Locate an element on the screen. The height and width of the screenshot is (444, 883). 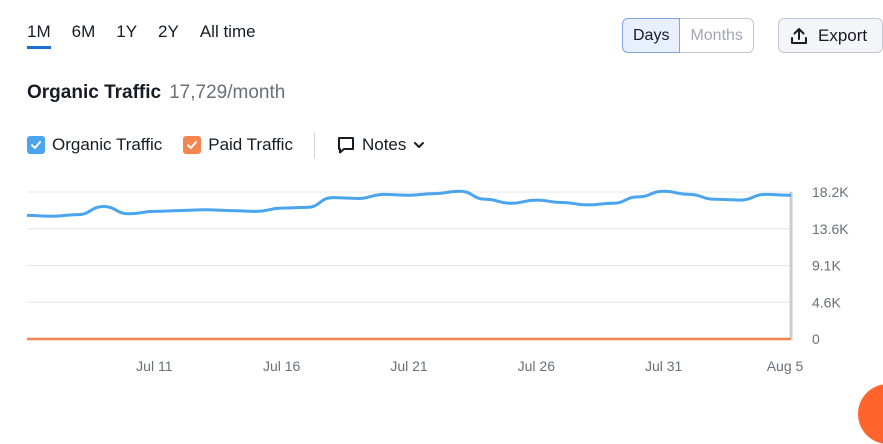
help-widget is located at coordinates (870, 414).